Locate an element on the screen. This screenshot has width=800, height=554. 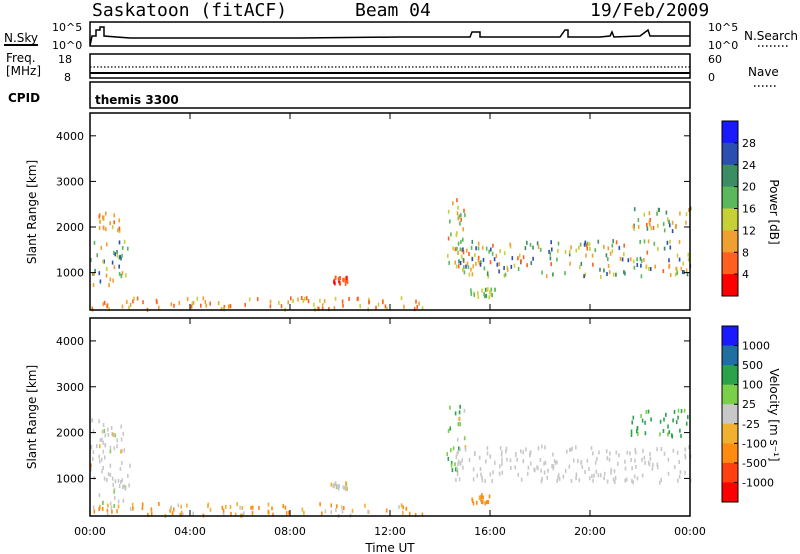
xtick-label: 16:00 is located at coordinates (490, 531).